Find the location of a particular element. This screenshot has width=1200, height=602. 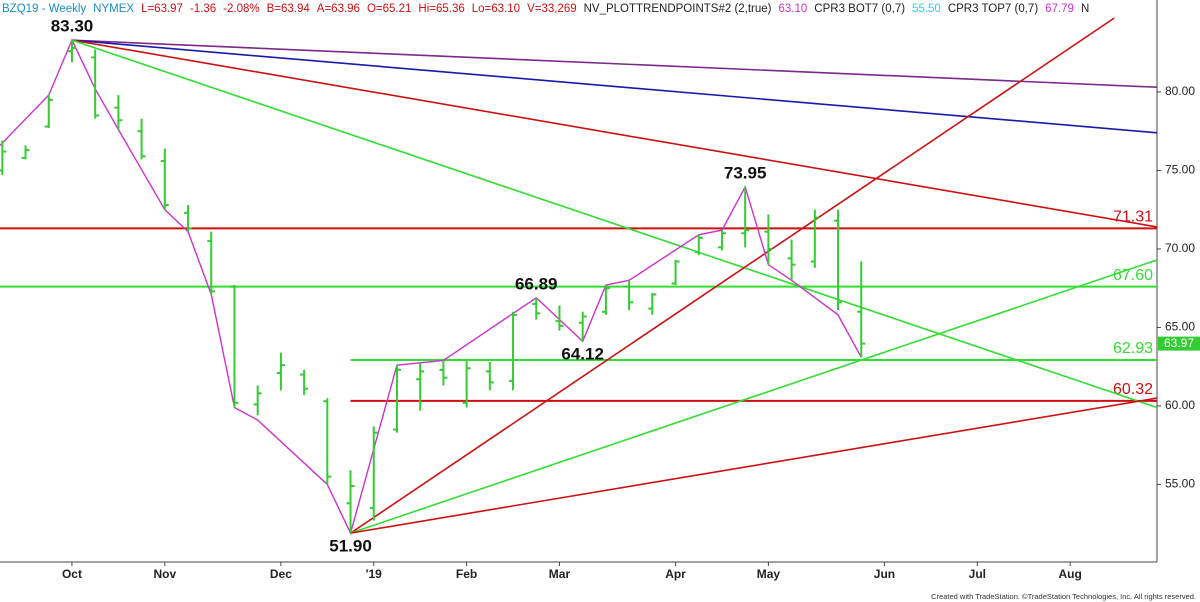

header-item: 67.79 is located at coordinates (1059, 9).